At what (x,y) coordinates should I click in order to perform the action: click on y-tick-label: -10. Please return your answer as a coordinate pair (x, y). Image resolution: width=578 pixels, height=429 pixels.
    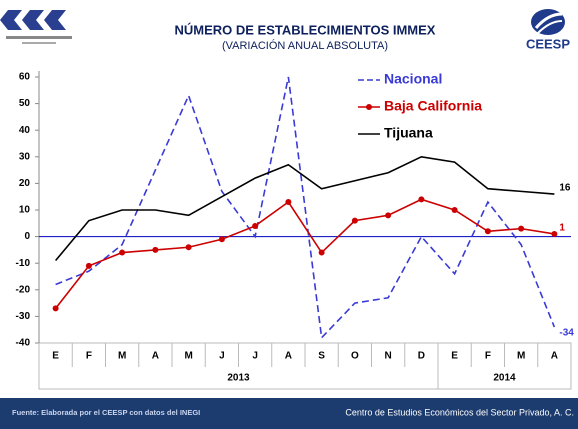
    Looking at the image, I should click on (23, 263).